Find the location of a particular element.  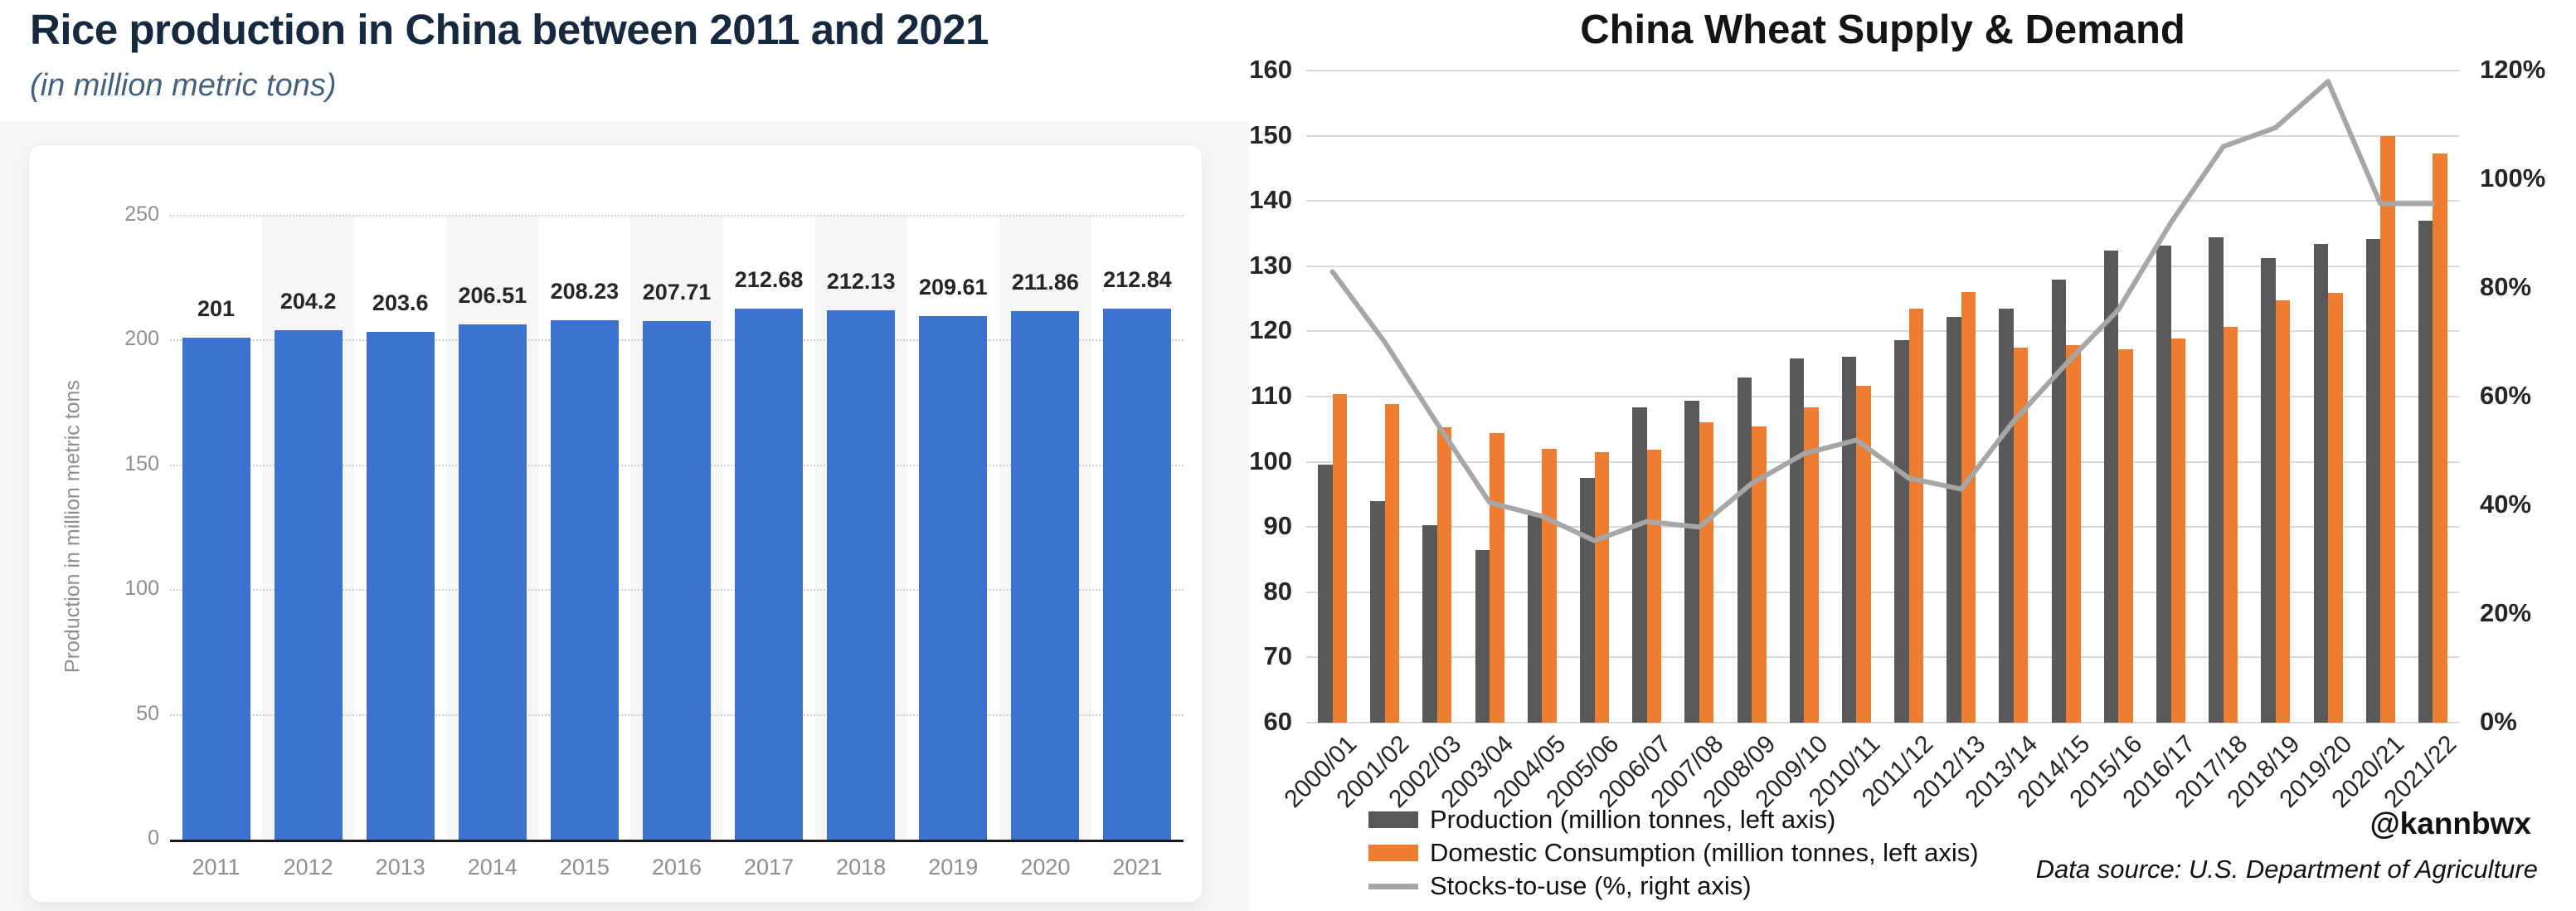

bar-value-label: 206.51 is located at coordinates (493, 295).